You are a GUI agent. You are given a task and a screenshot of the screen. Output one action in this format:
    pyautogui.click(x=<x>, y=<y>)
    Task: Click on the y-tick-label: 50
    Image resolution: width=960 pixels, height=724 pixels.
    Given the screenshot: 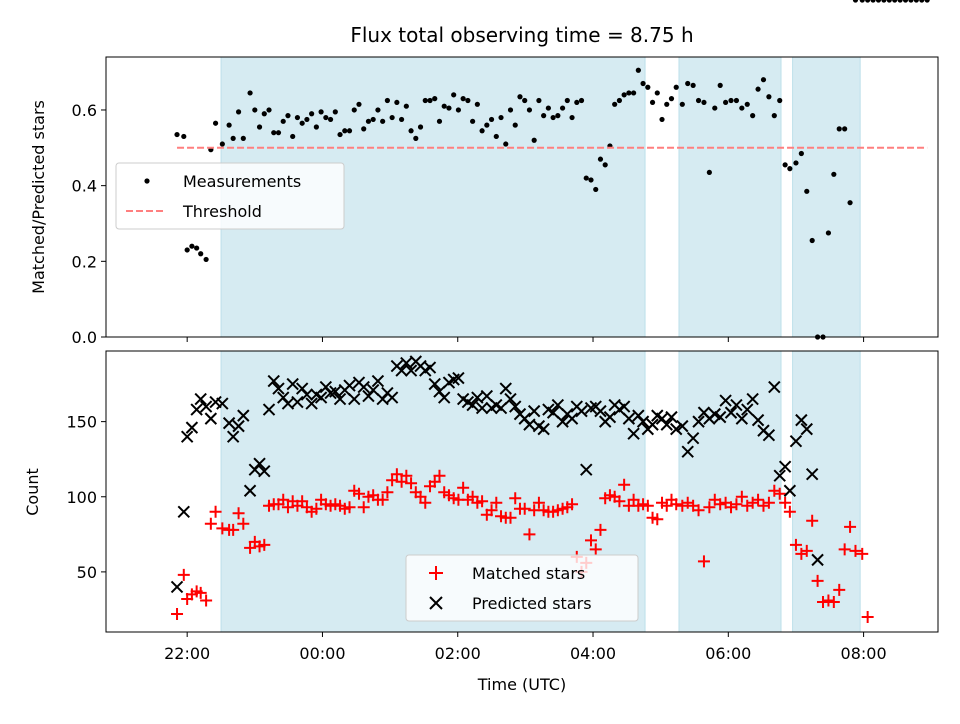 What is the action you would take?
    pyautogui.click(x=87, y=572)
    